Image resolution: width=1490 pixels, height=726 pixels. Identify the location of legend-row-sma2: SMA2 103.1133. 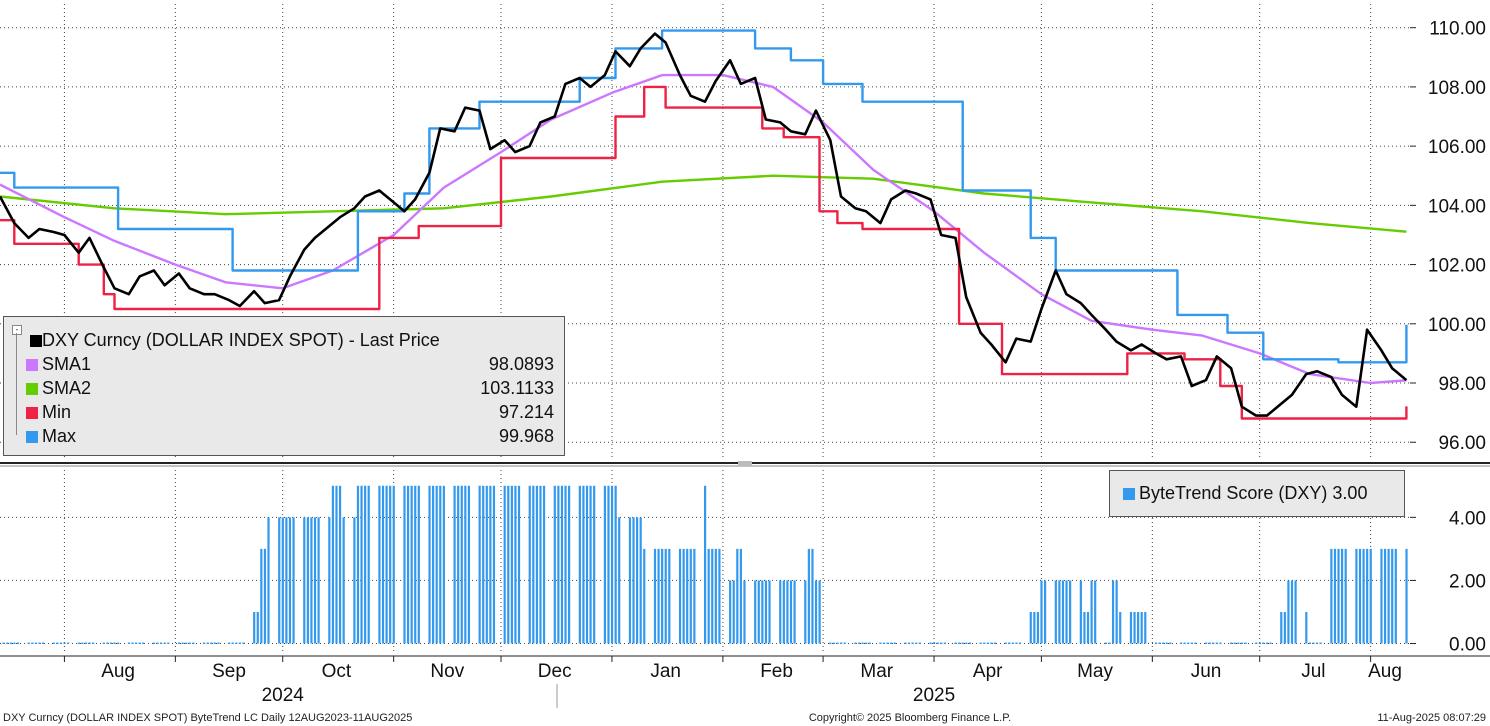
(284, 389).